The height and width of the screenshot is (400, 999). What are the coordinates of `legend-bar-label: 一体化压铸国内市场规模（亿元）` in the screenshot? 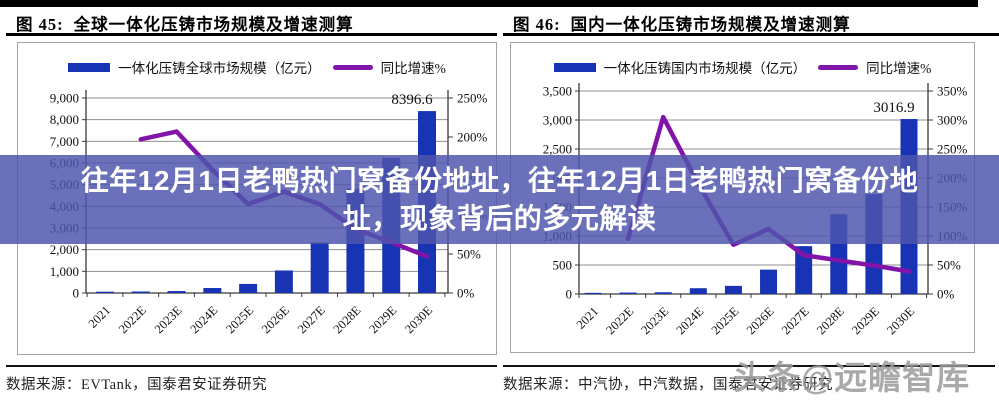 It's located at (705, 68).